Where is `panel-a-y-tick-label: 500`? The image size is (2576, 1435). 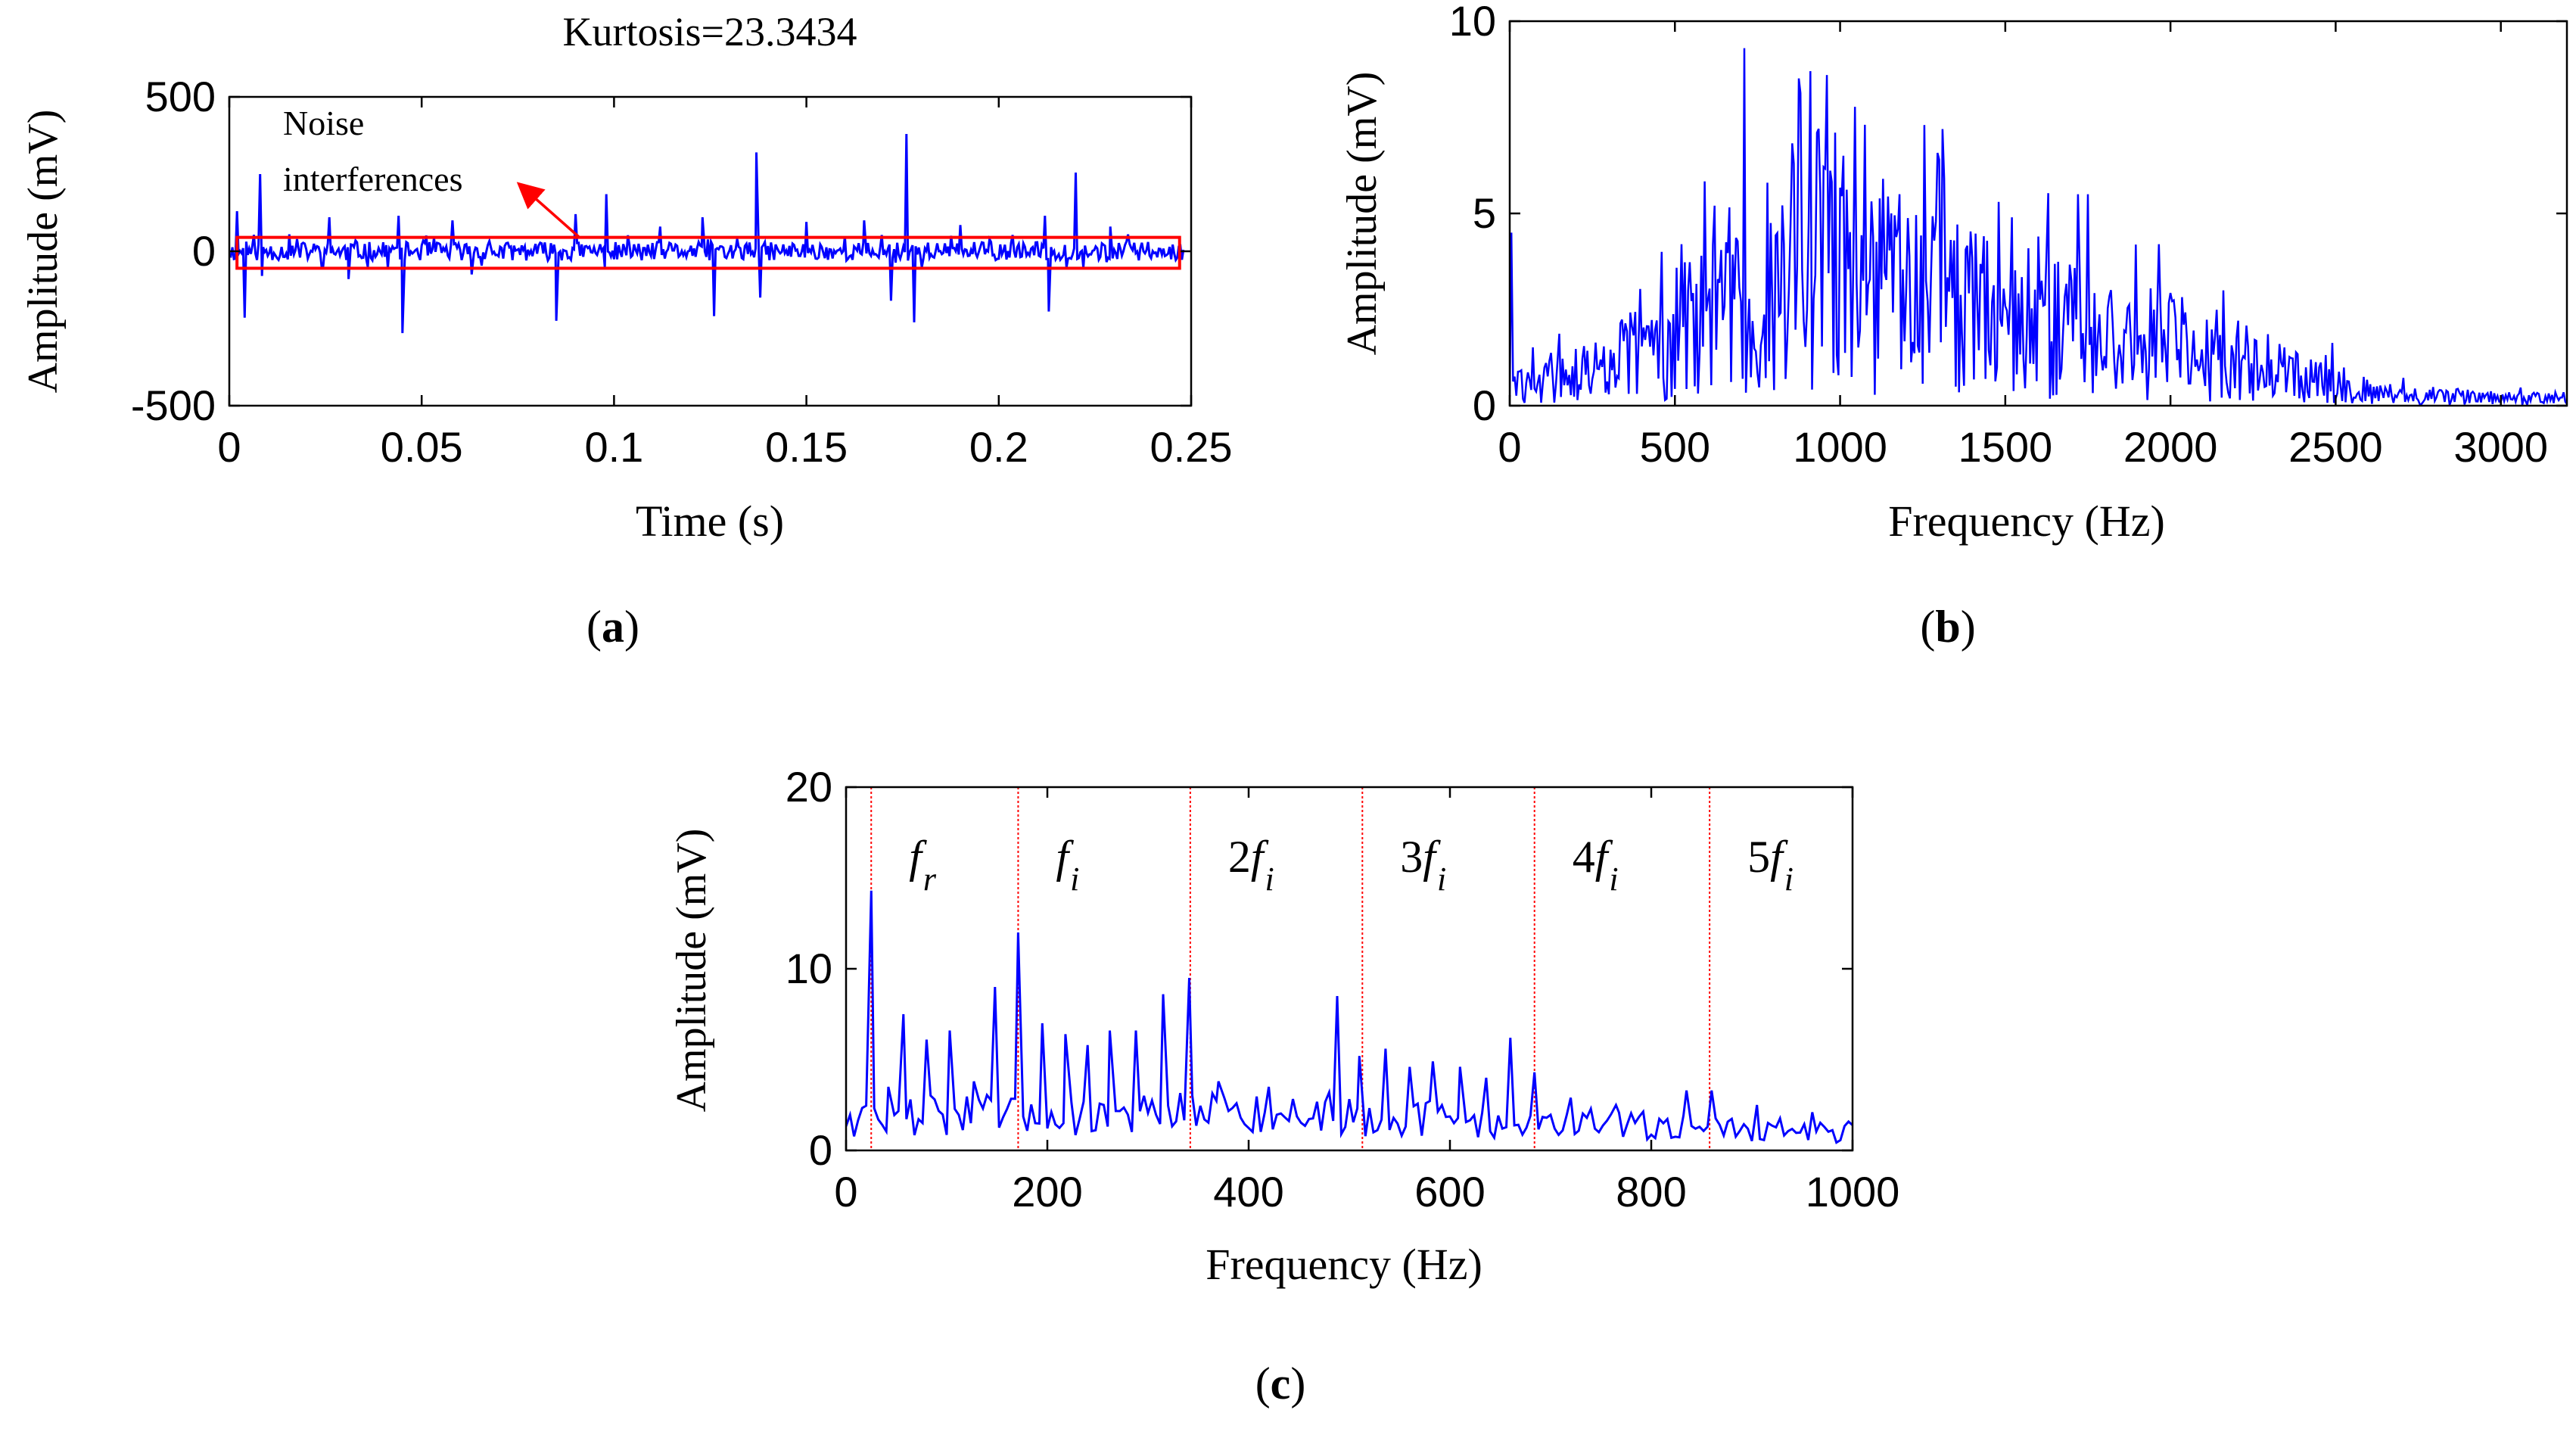
panel-a-y-tick-label: 500 is located at coordinates (180, 96).